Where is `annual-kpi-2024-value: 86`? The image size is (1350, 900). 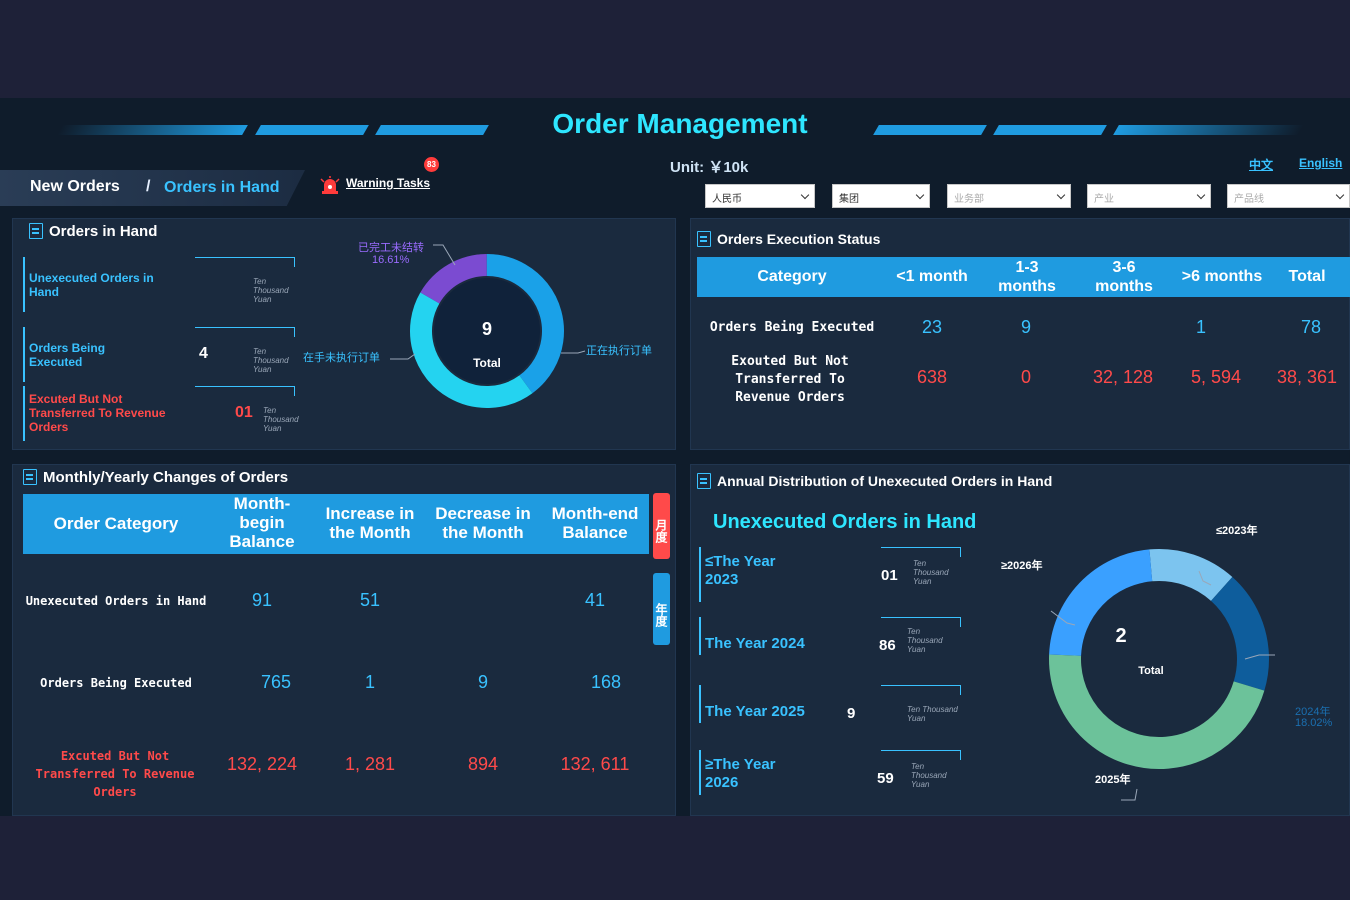
annual-kpi-2024-value: 86 is located at coordinates (887, 645).